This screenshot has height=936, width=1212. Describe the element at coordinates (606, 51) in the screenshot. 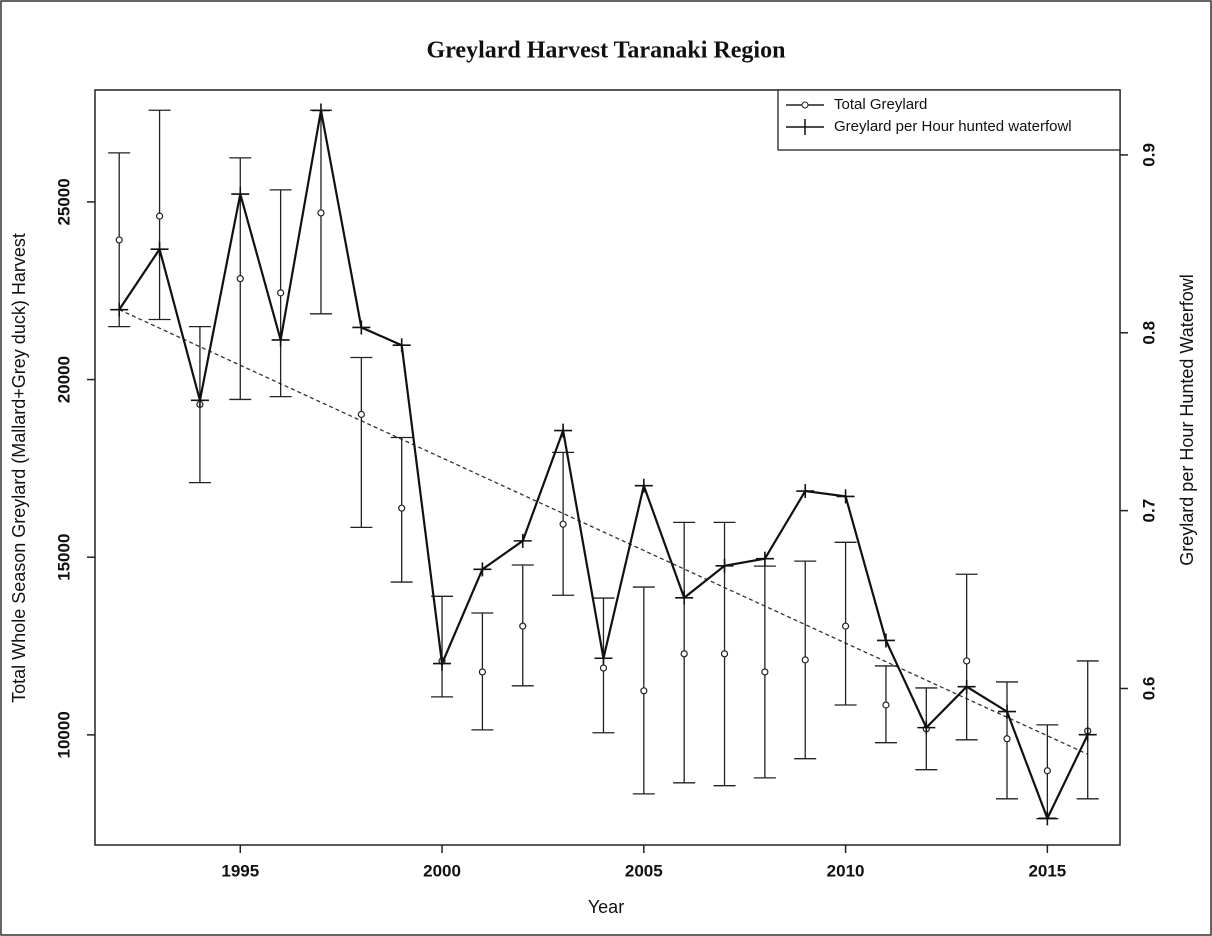

I see `chart-title: Greylard Harvest Taranaki Region` at that location.